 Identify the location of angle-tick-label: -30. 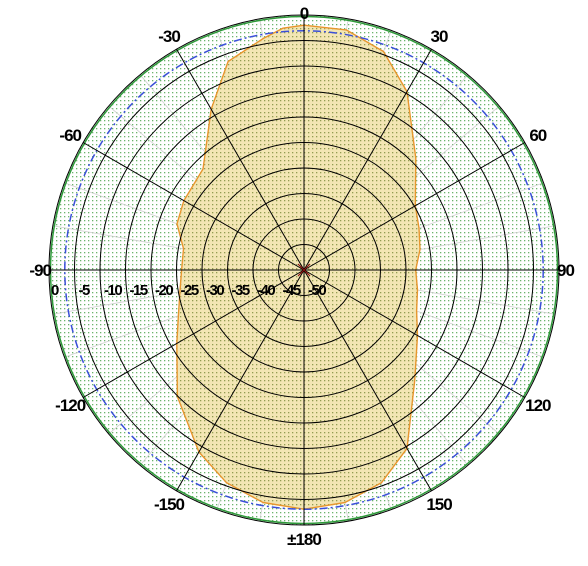
(169, 36).